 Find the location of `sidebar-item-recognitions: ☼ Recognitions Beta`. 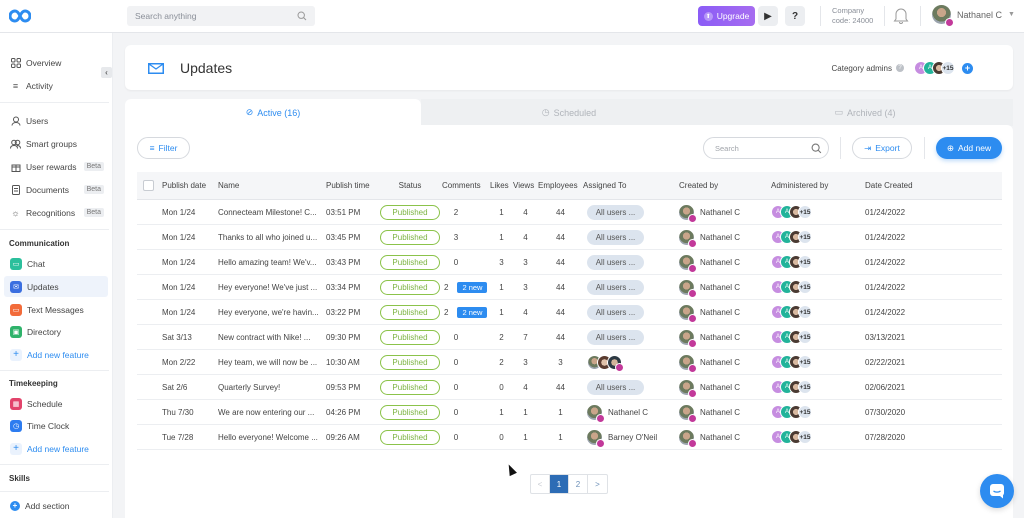

sidebar-item-recognitions: ☼ Recognitions Beta is located at coordinates (56, 212).